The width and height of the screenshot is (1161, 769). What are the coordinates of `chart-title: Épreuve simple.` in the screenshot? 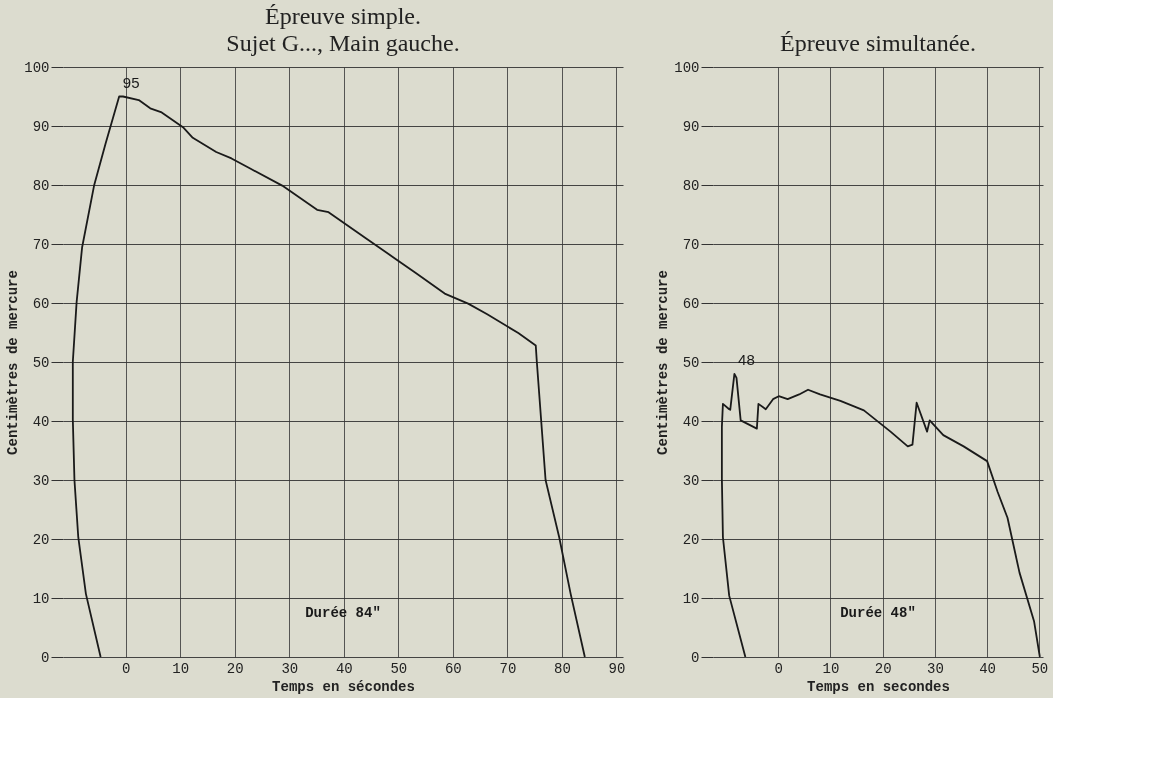 It's located at (343, 16).